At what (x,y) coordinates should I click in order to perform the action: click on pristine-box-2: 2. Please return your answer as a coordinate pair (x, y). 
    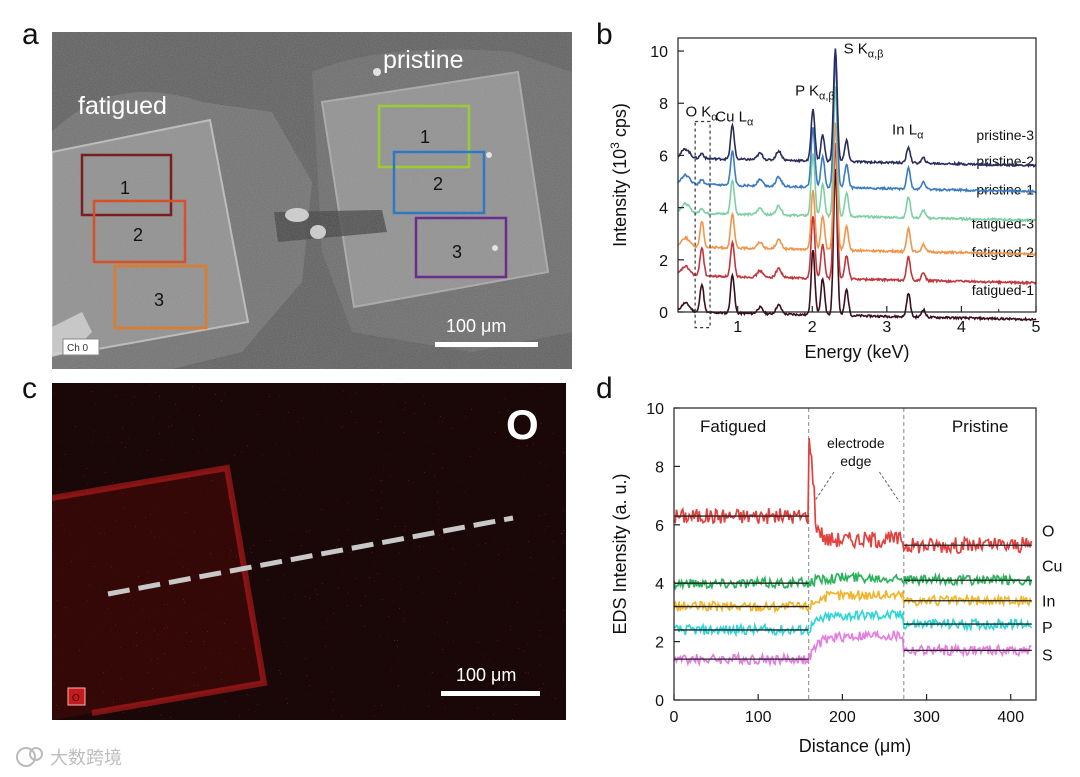
    Looking at the image, I should click on (439, 182).